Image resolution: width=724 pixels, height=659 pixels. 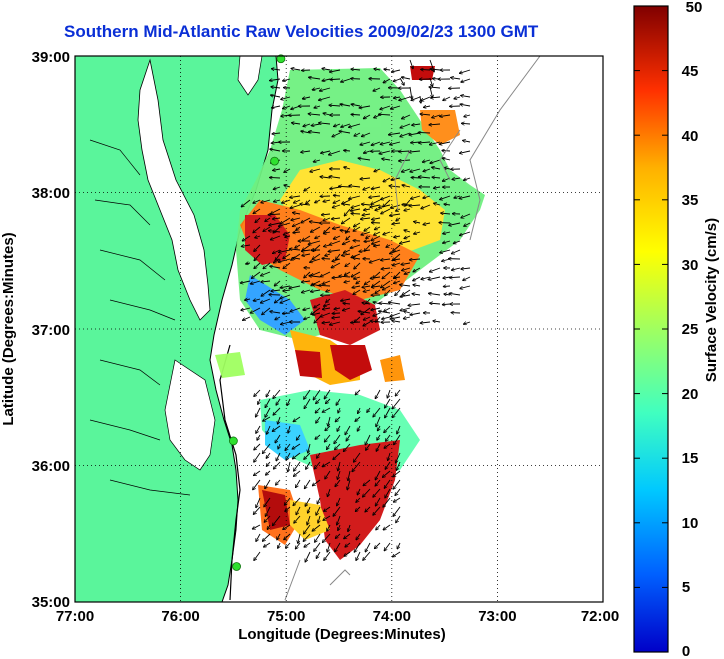 What do you see at coordinates (51, 193) in the screenshot?
I see `y-tick-label: 38:00` at bounding box center [51, 193].